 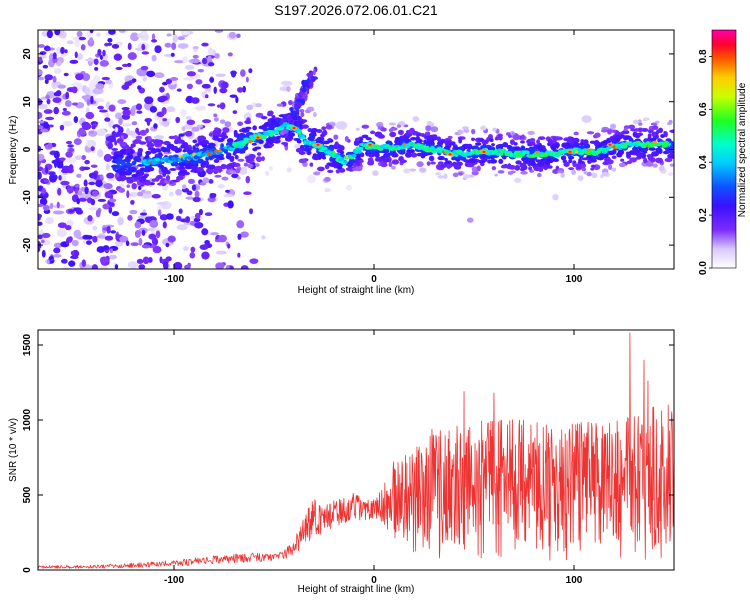 I want to click on y-tick-label: 500, so click(x=27, y=494).